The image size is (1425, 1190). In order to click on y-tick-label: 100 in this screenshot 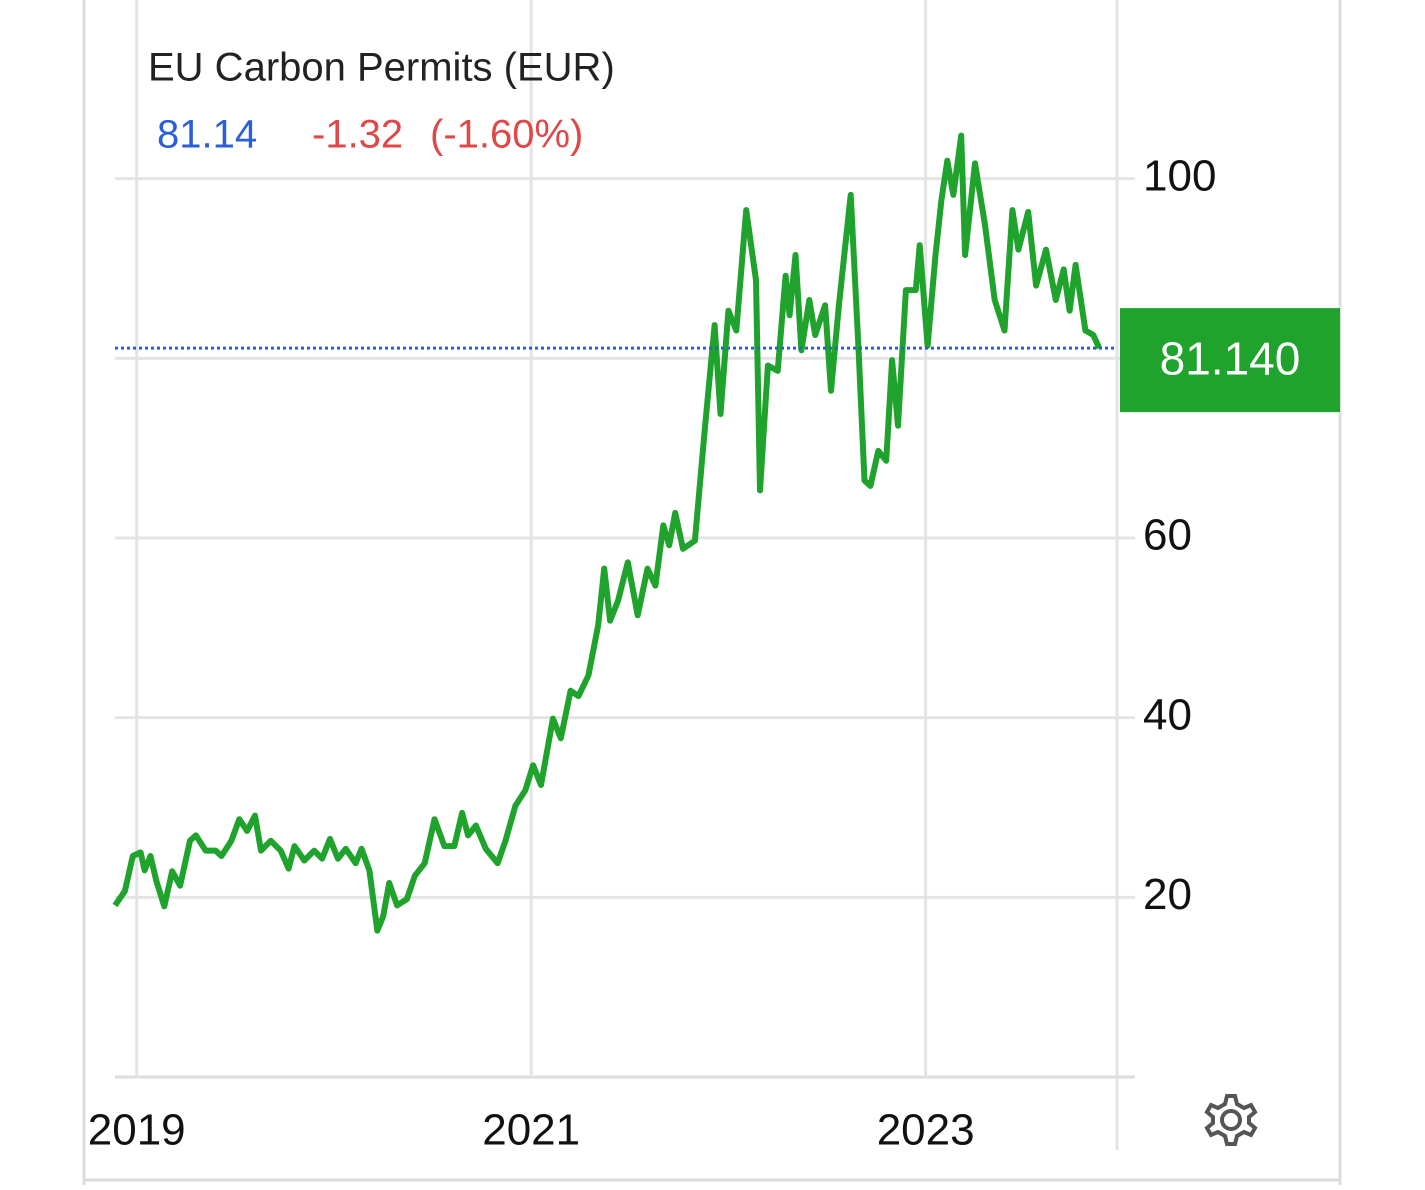, I will do `click(1179, 175)`.